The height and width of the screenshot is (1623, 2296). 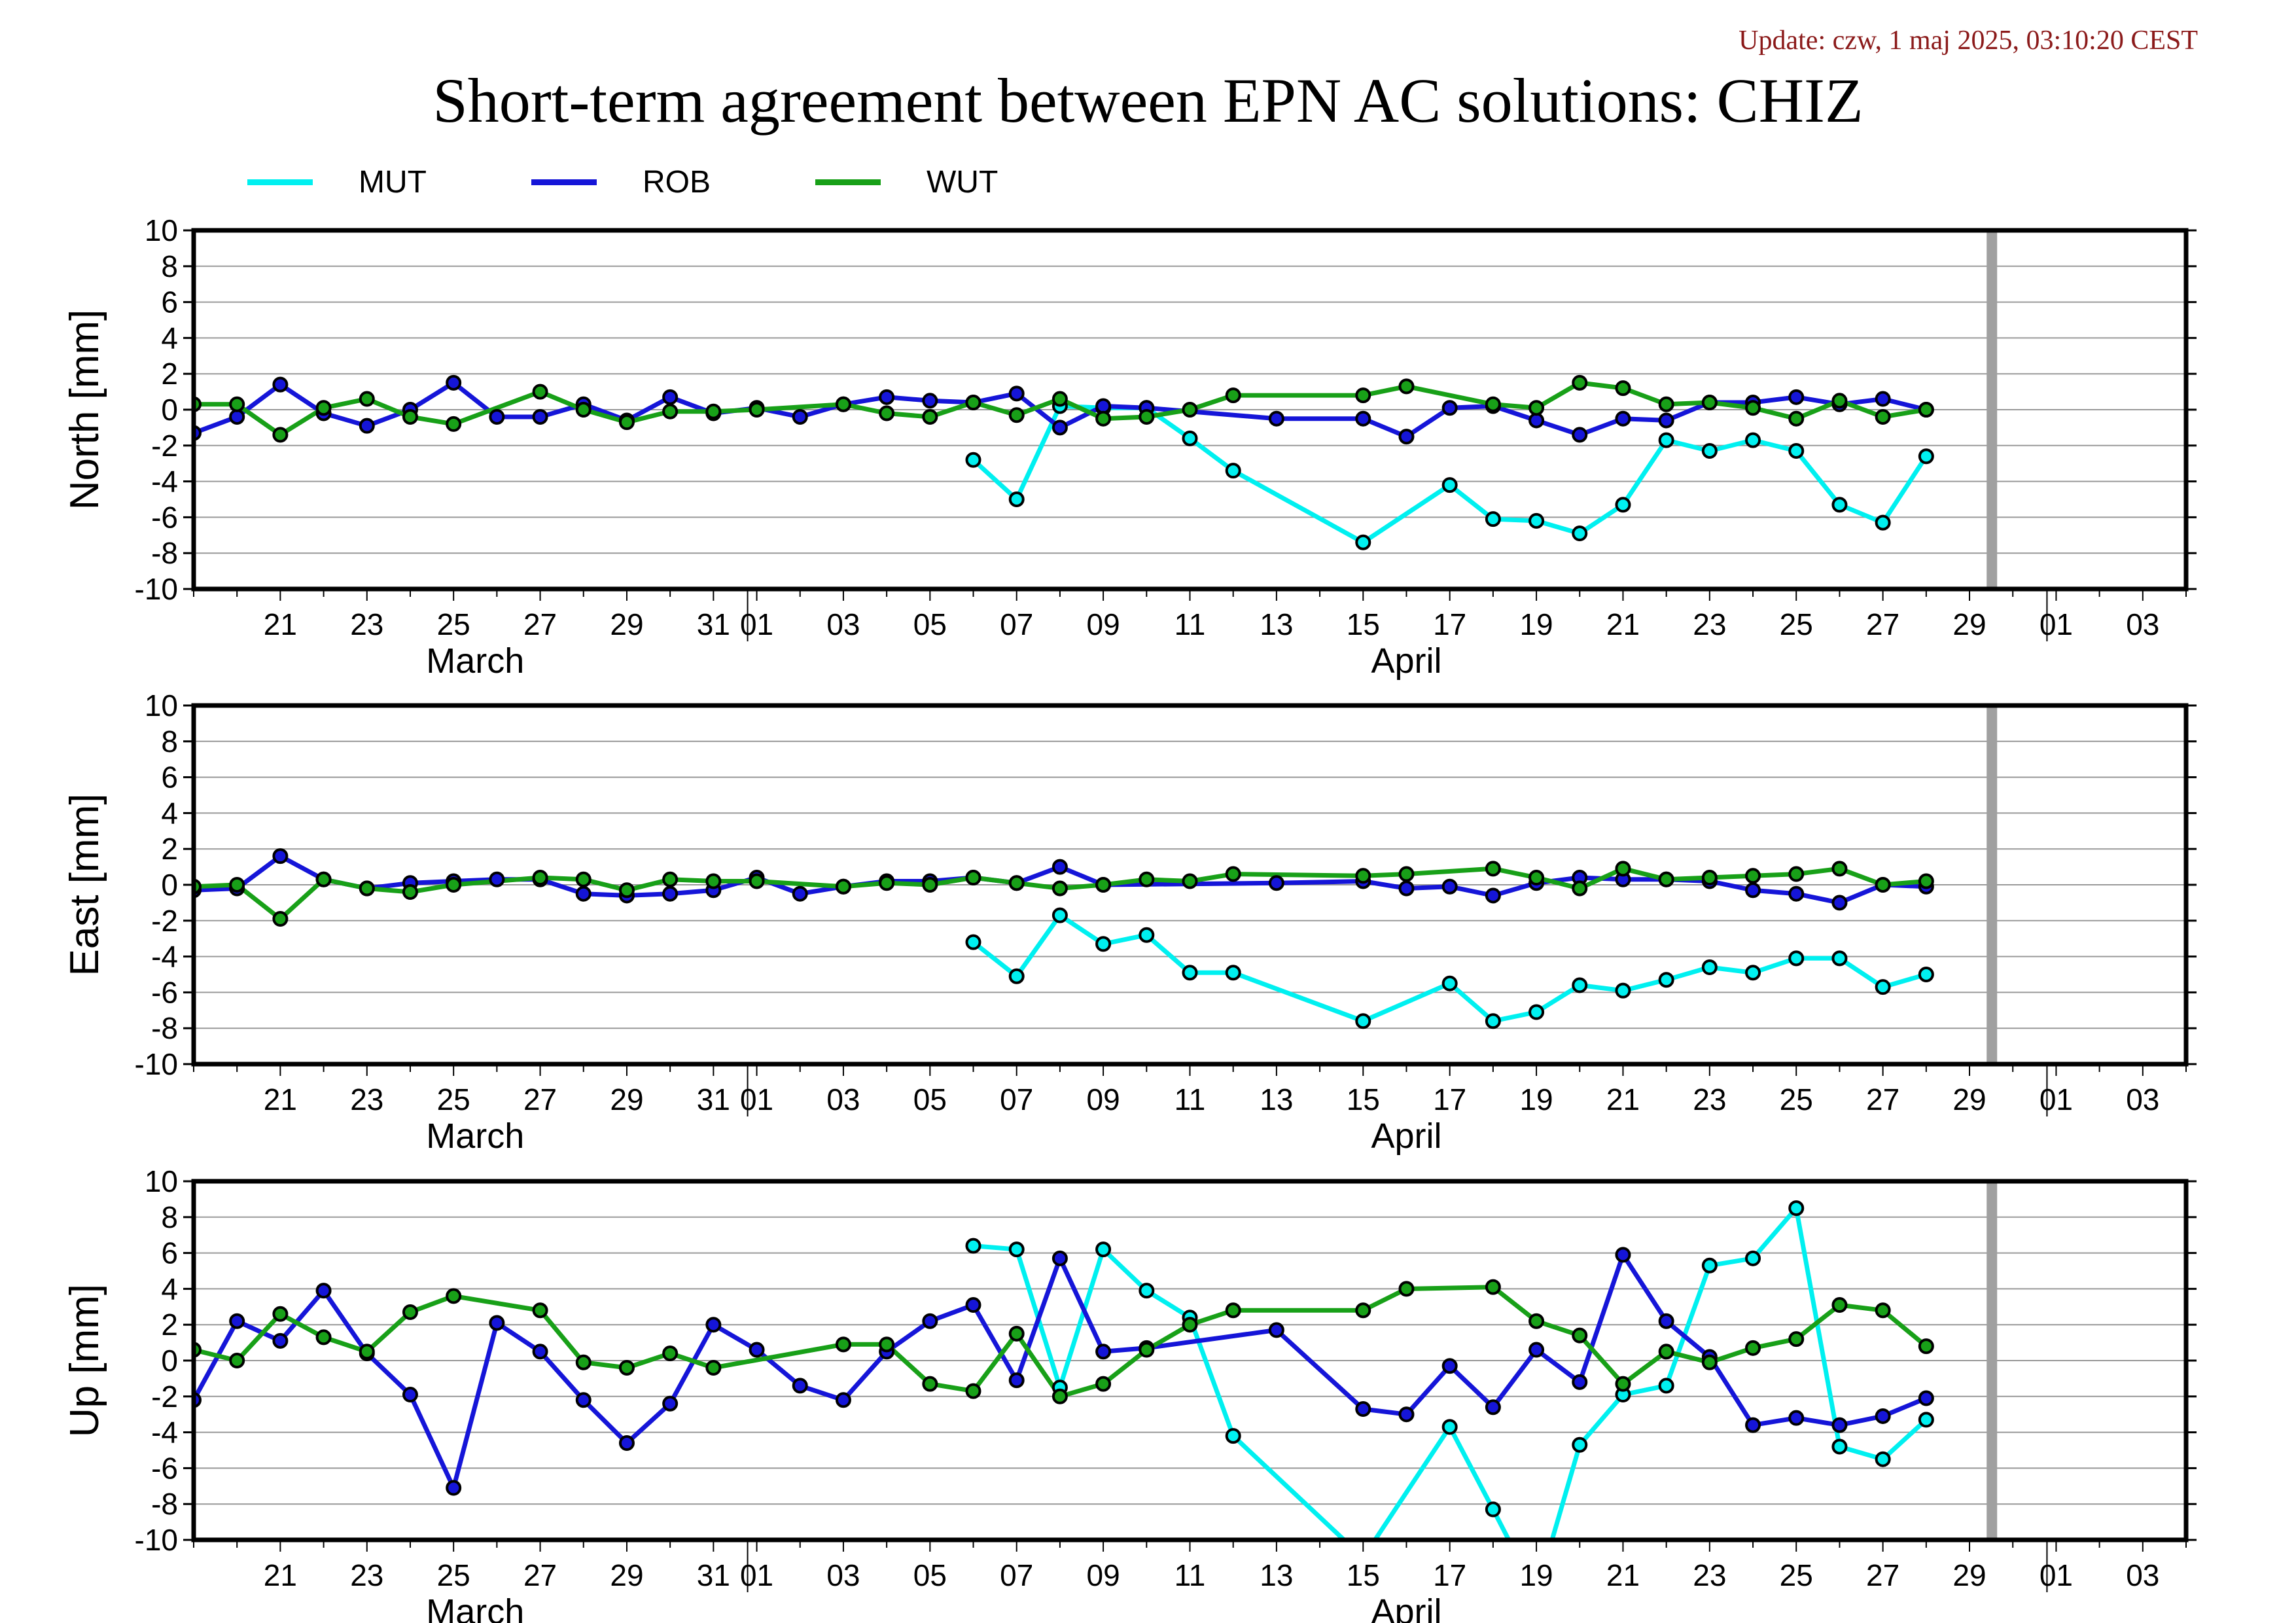 What do you see at coordinates (156, 1064) in the screenshot?
I see `y-tick-label: -10` at bounding box center [156, 1064].